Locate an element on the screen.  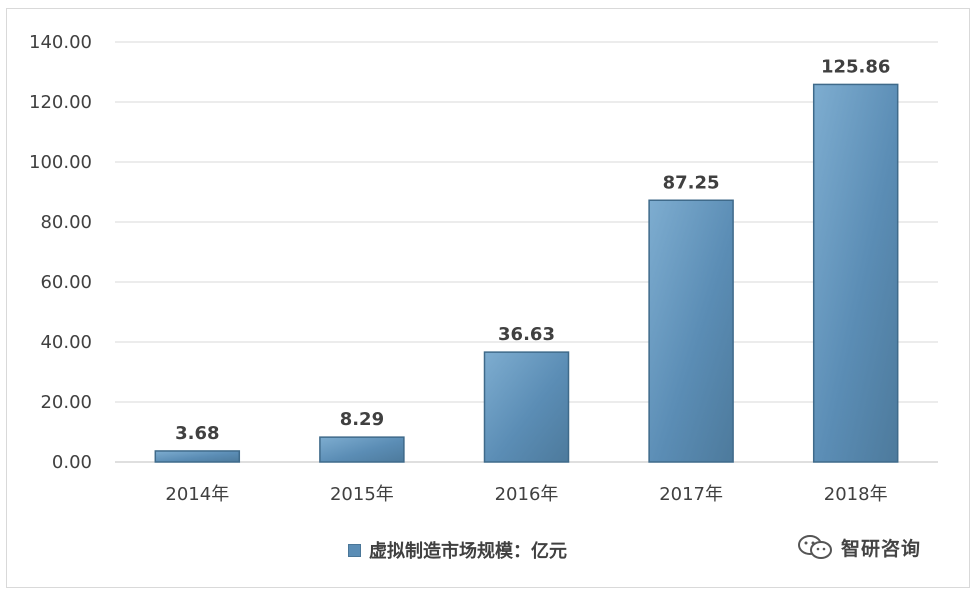
y-tick-label: 140.00 is located at coordinates (60, 42).